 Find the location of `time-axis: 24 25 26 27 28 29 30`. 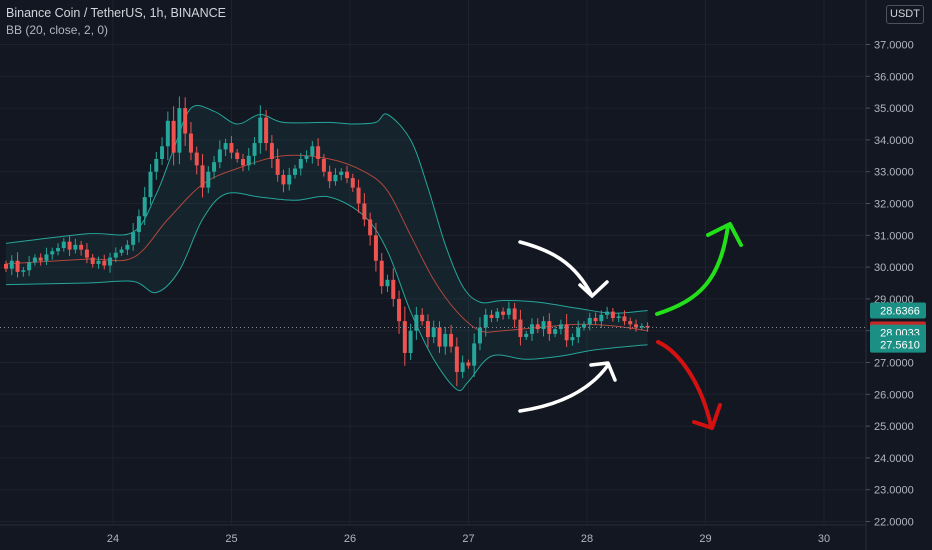

time-axis: 24 25 26 27 28 29 30 is located at coordinates (468, 539).